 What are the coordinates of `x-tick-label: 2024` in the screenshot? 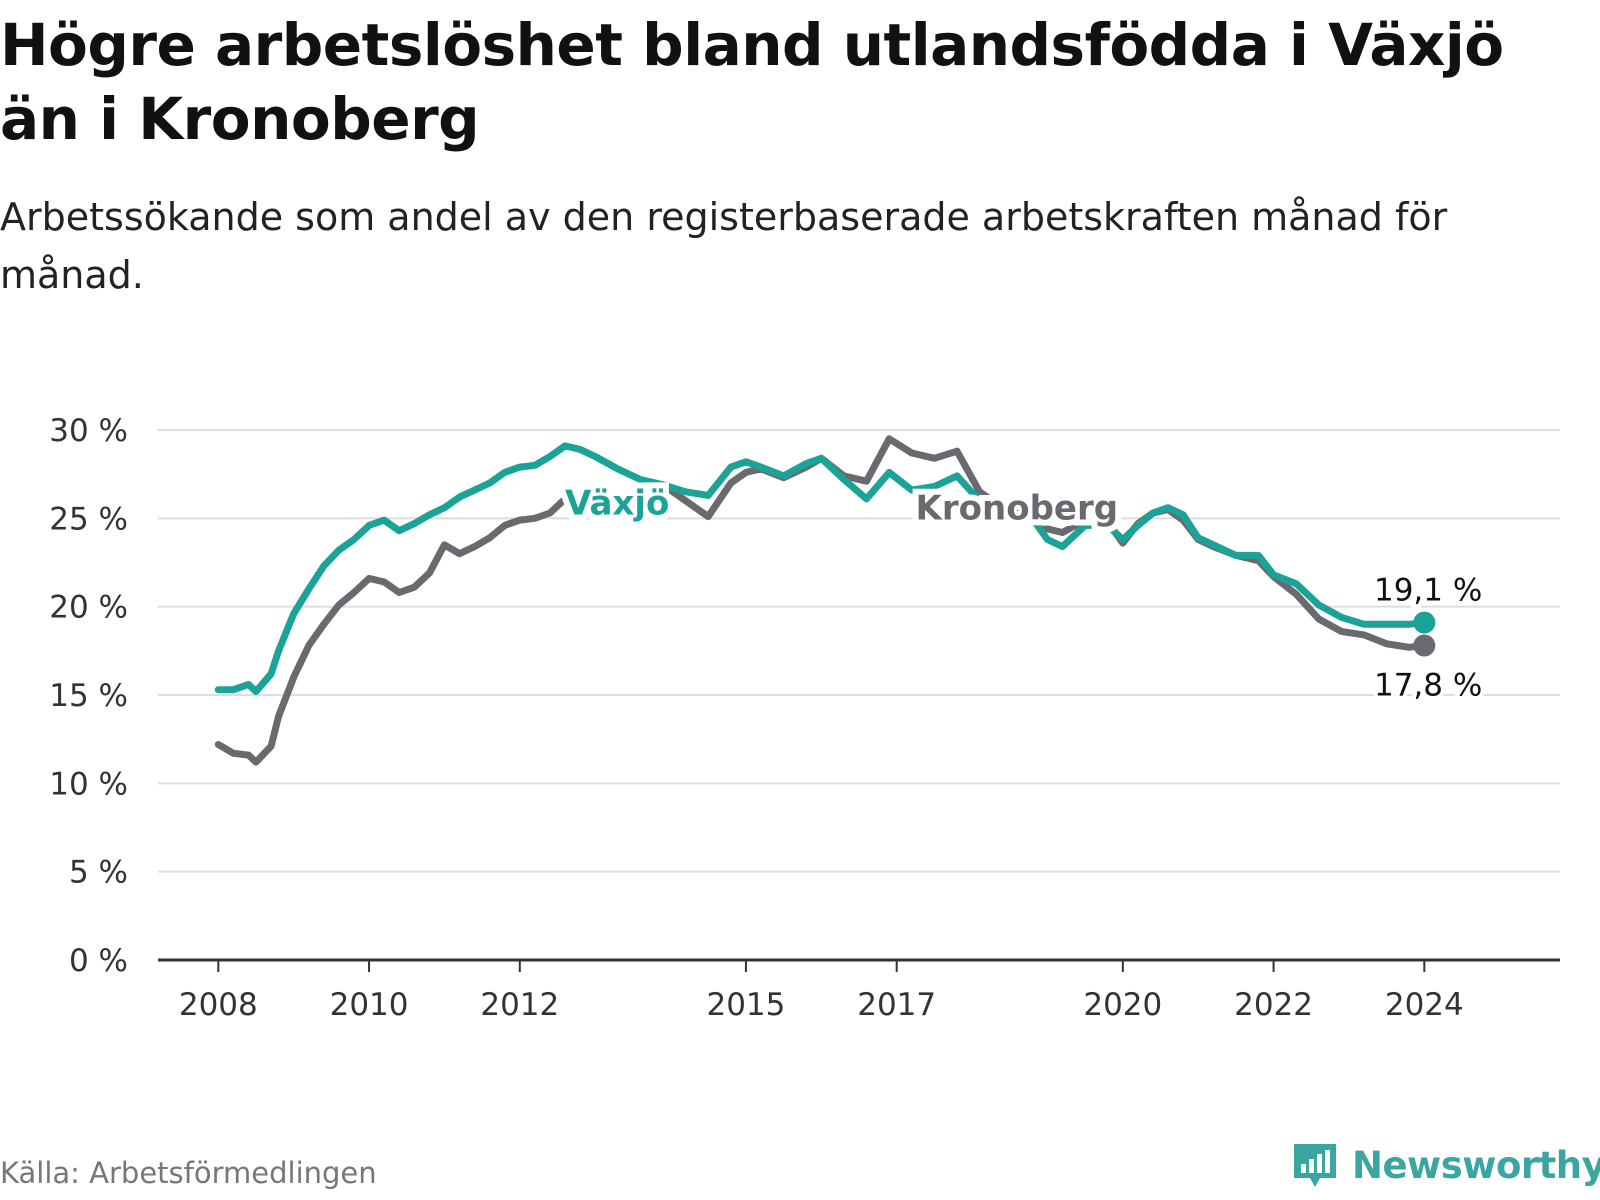 It's located at (1424, 1005).